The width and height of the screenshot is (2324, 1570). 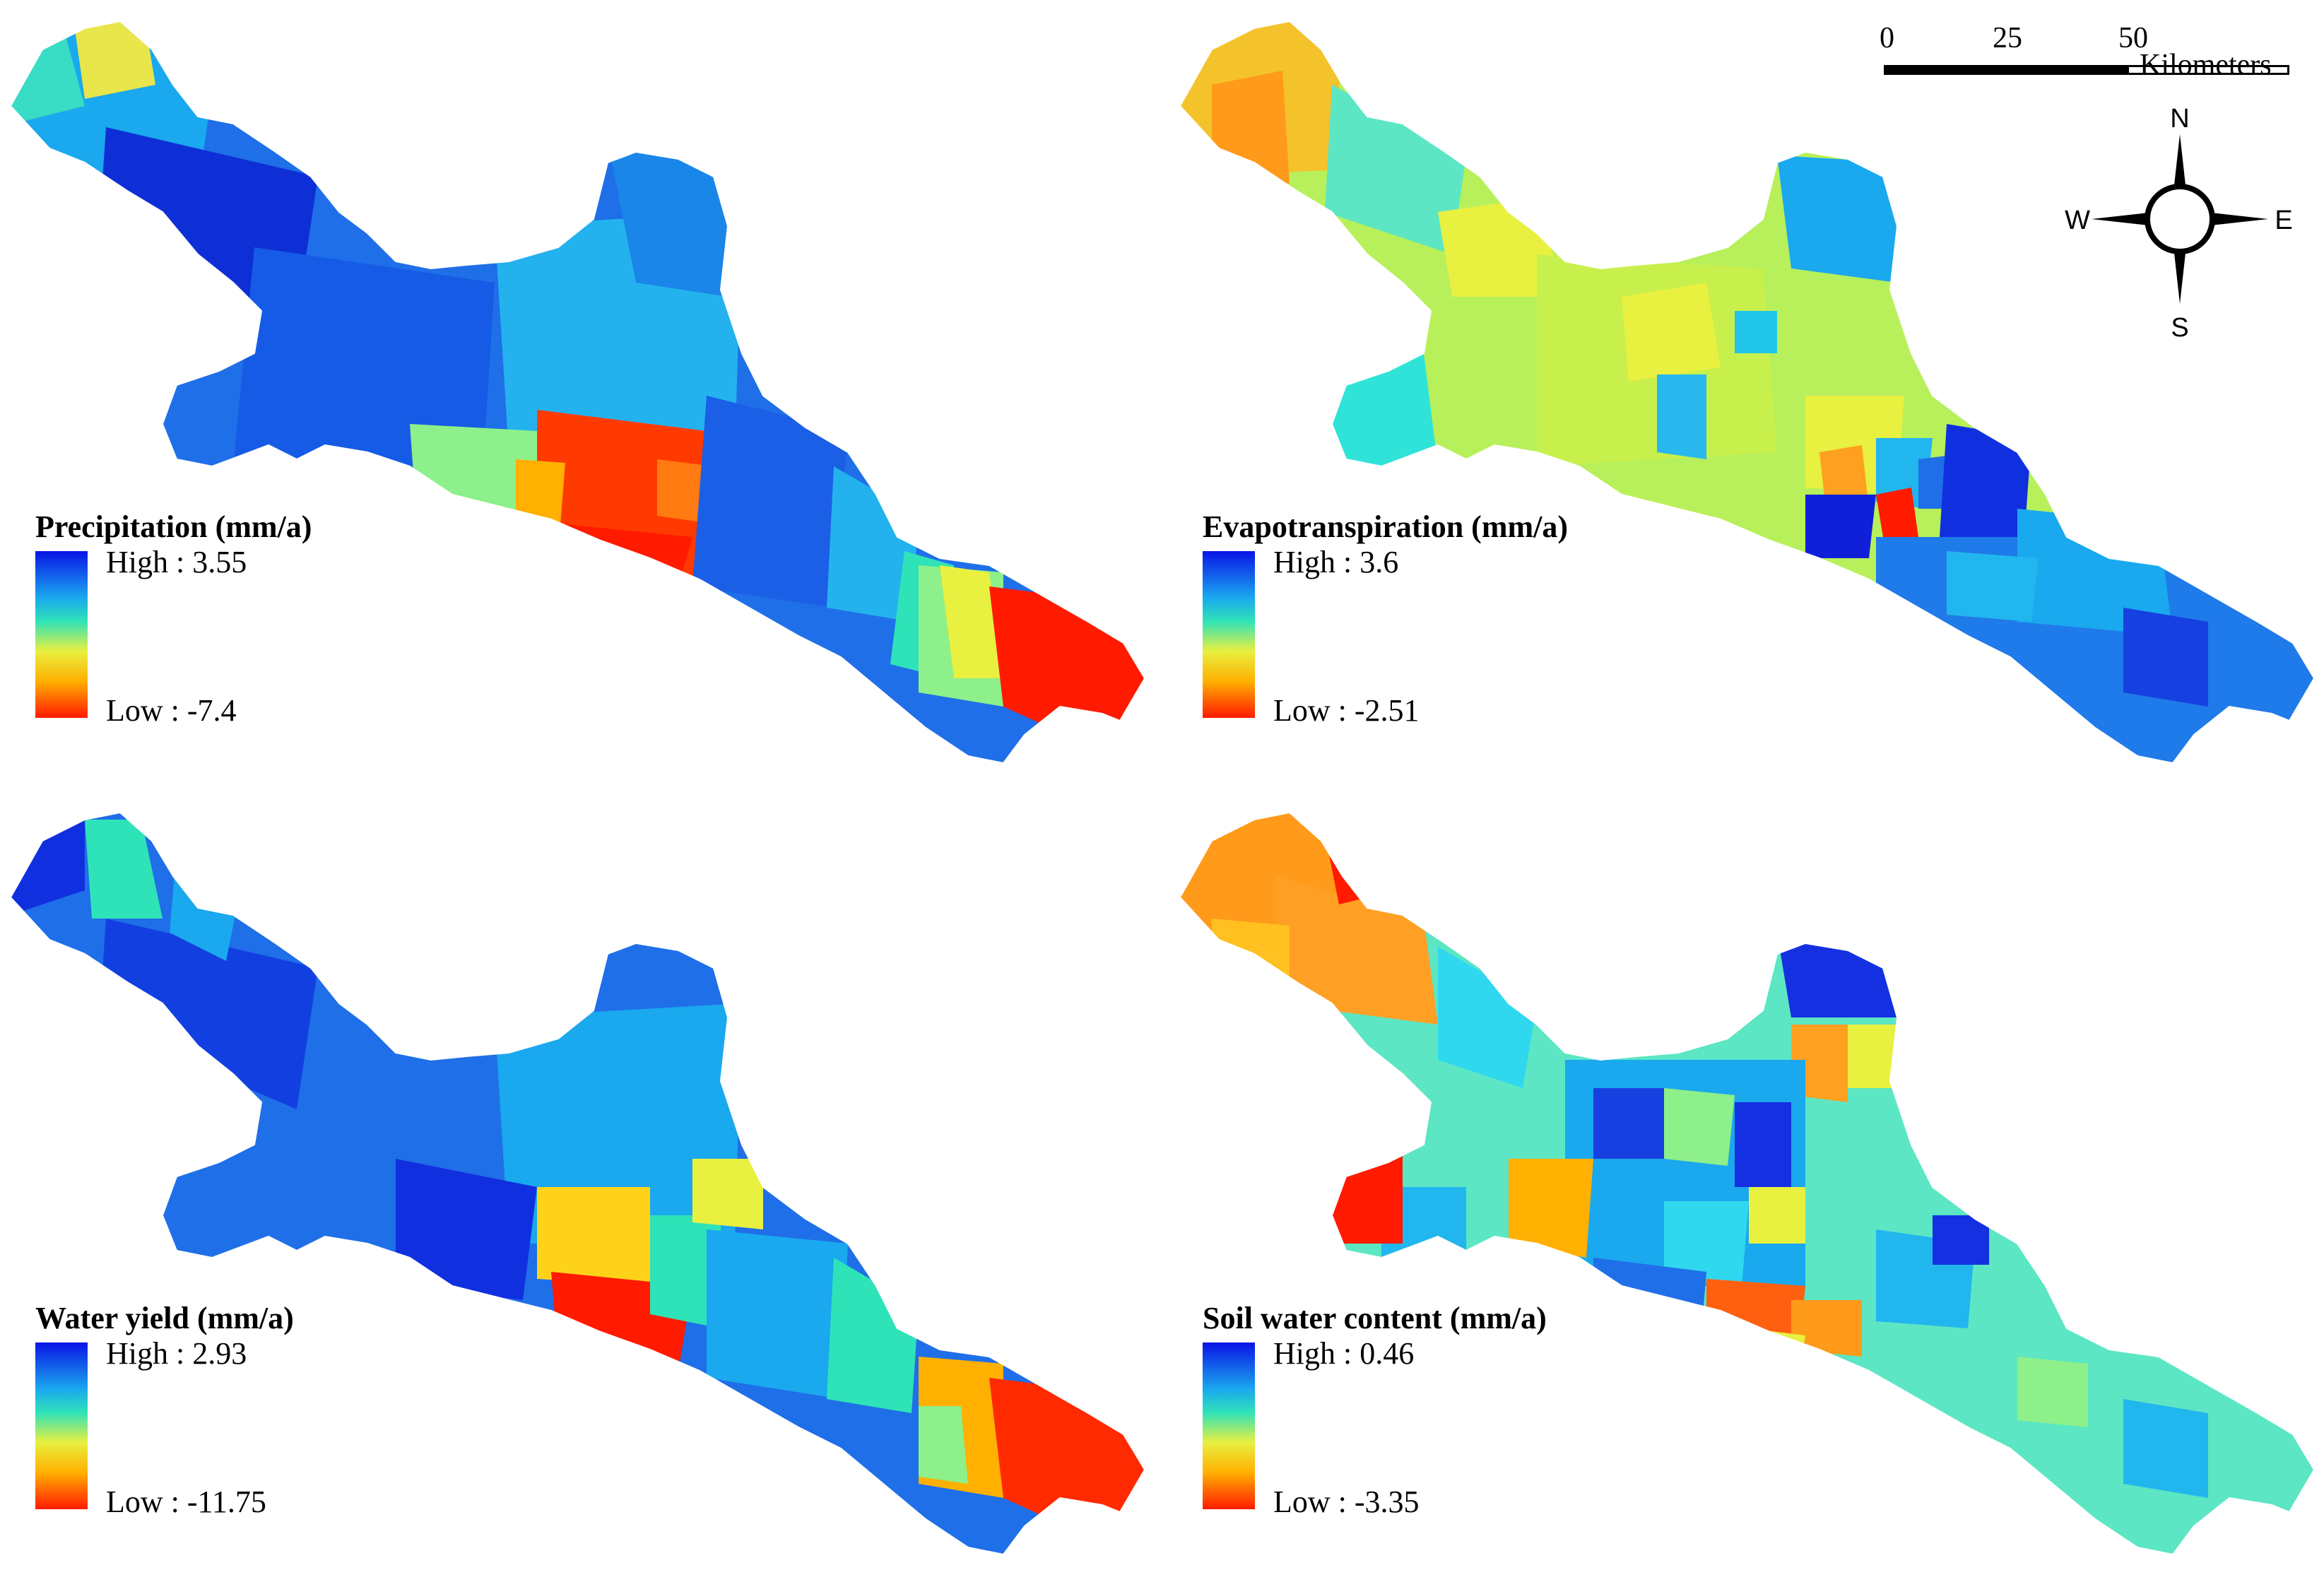 What do you see at coordinates (1346, 710) in the screenshot?
I see `legend-low-label: Low : -2.51` at bounding box center [1346, 710].